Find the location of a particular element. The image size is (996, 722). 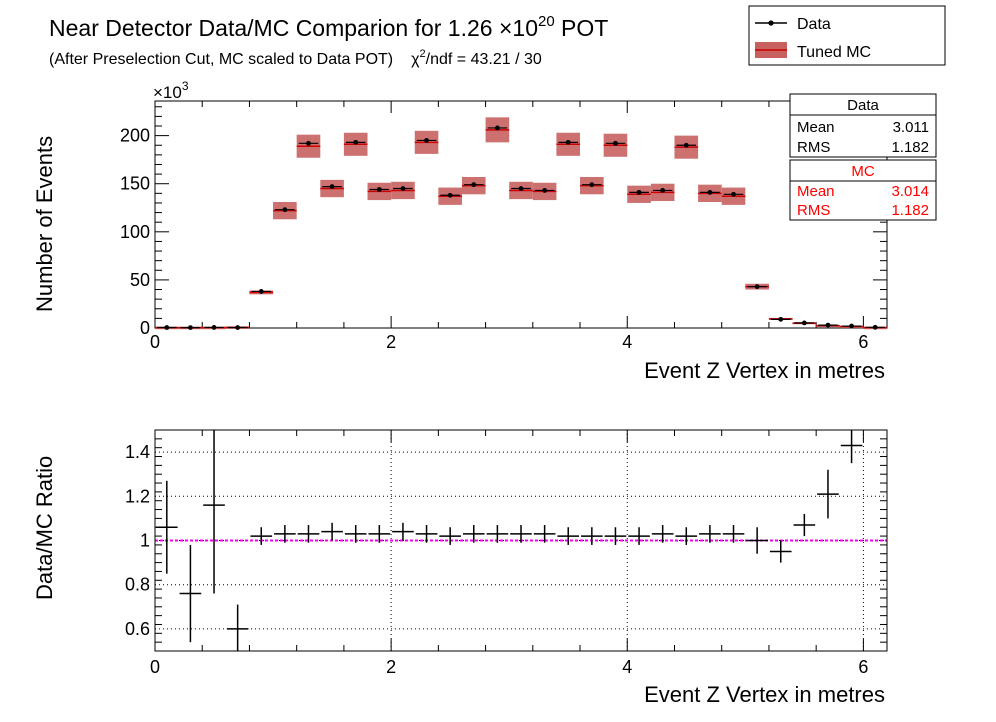

bottom-x-tick-label: 0 is located at coordinates (155, 667).